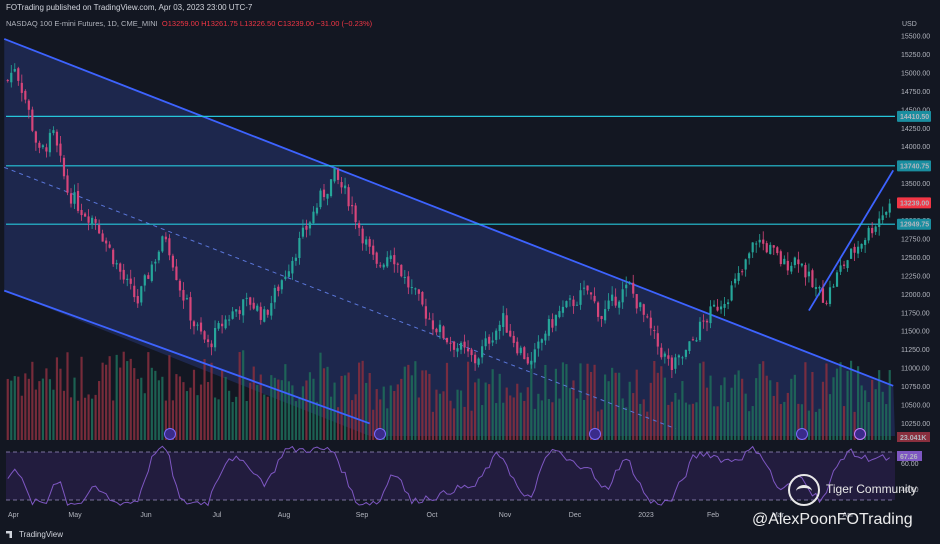 The height and width of the screenshot is (544, 940). What do you see at coordinates (344, 23) in the screenshot?
I see `change-value: −31.00 (−0.23%)` at bounding box center [344, 23].